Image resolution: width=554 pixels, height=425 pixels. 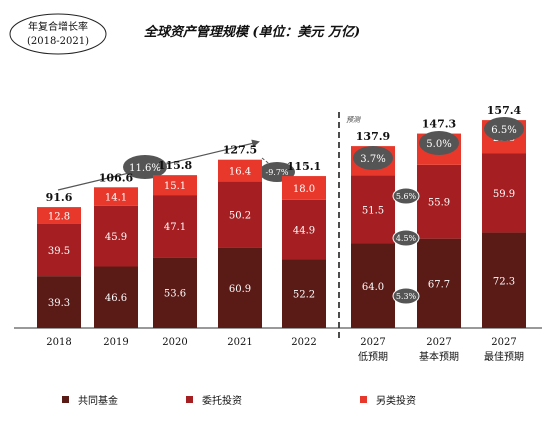 I want to click on category-year-label: 2019, so click(x=115, y=342).